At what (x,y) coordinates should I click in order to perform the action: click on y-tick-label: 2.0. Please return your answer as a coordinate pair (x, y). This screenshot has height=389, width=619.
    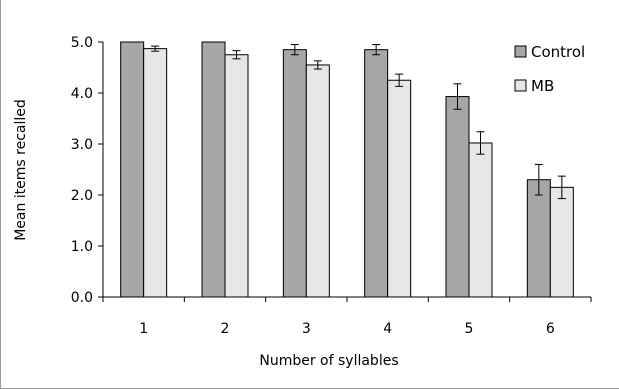
    Looking at the image, I should click on (82, 196).